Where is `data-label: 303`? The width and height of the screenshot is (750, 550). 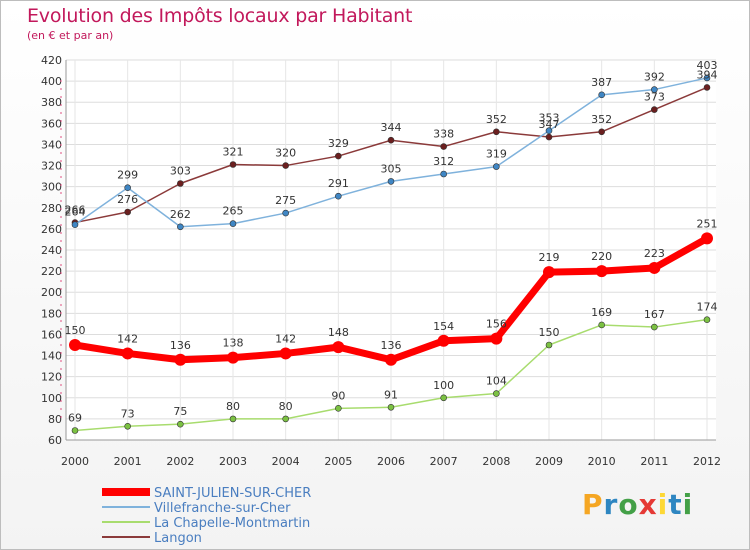 data-label: 303 is located at coordinates (180, 171).